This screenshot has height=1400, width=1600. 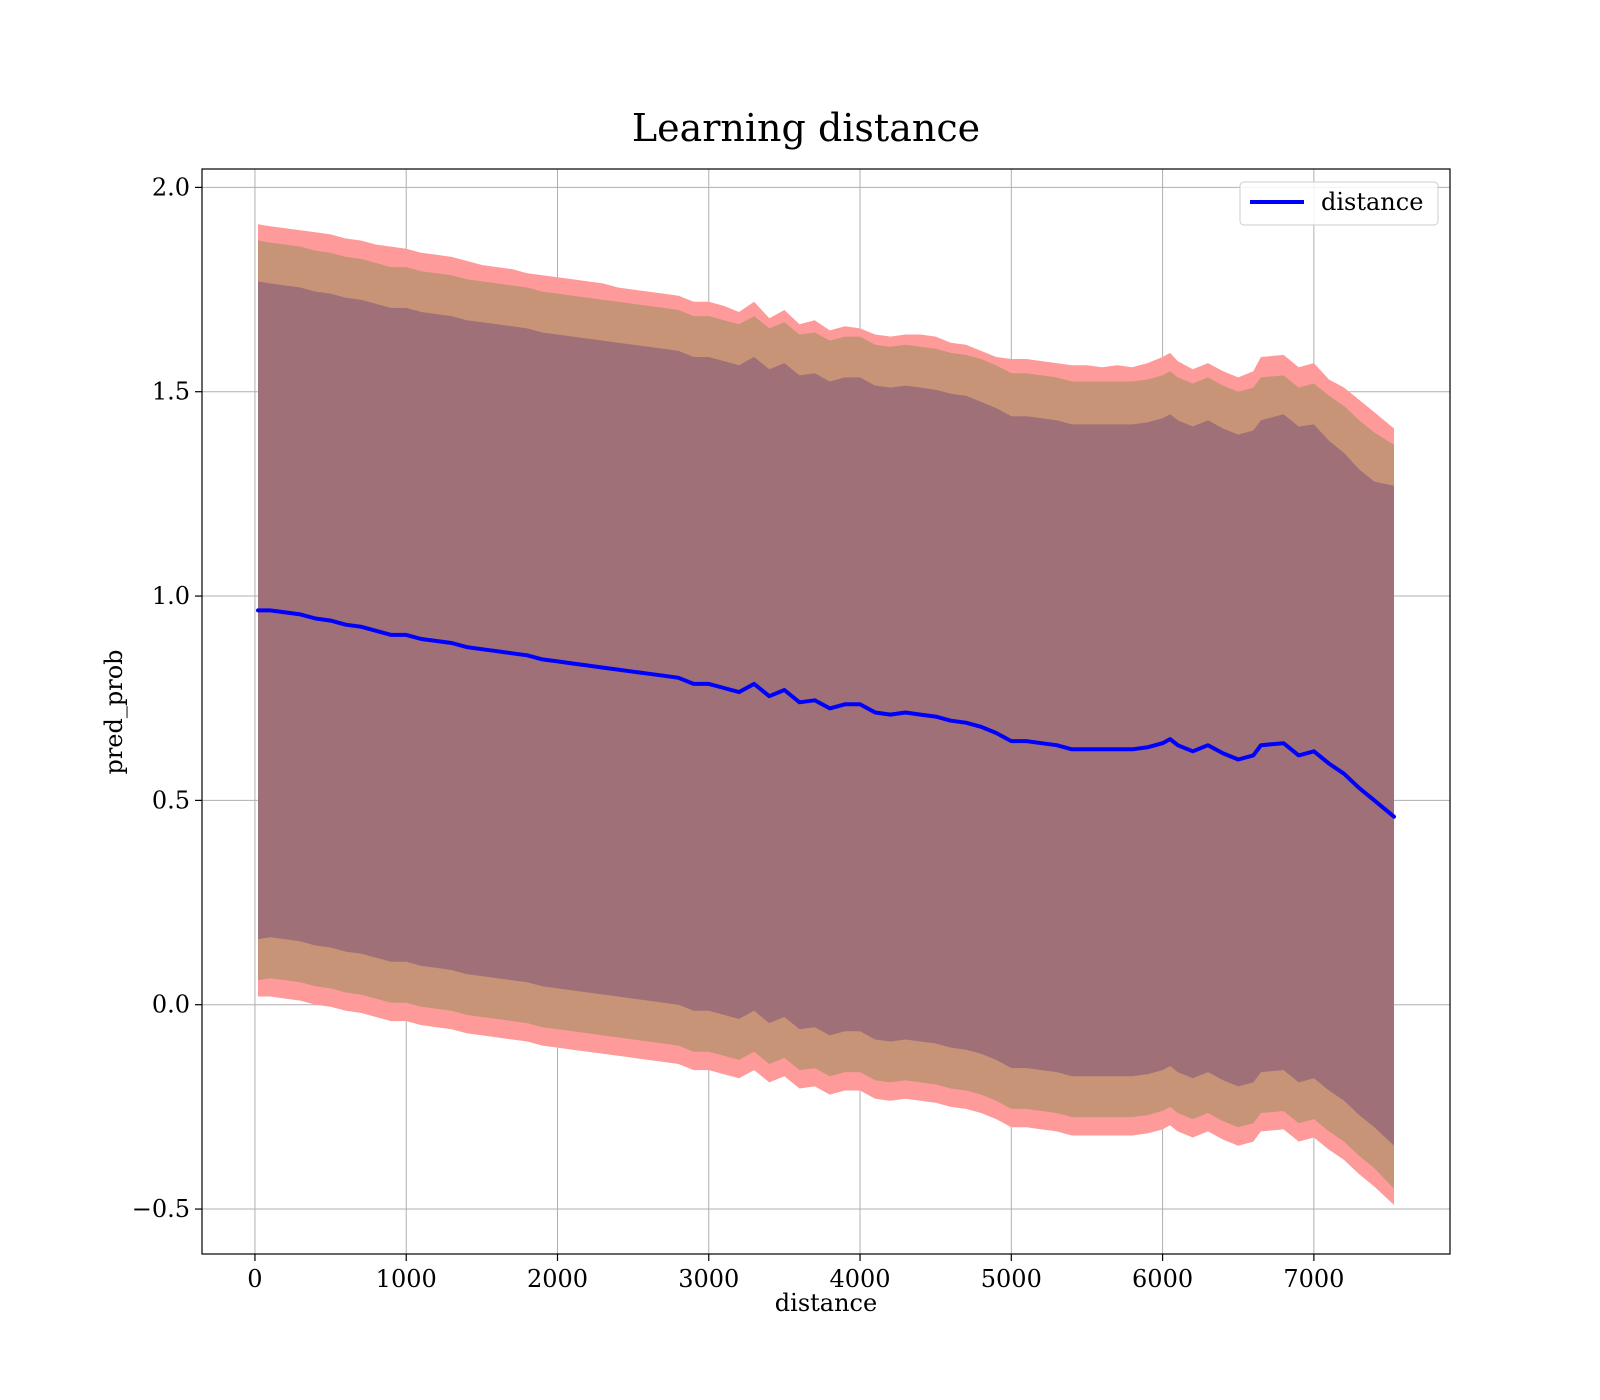 I want to click on y-axis-ticks: −0.5 0.0 0.5 1.0 1.5 2.0, so click(x=167, y=698).